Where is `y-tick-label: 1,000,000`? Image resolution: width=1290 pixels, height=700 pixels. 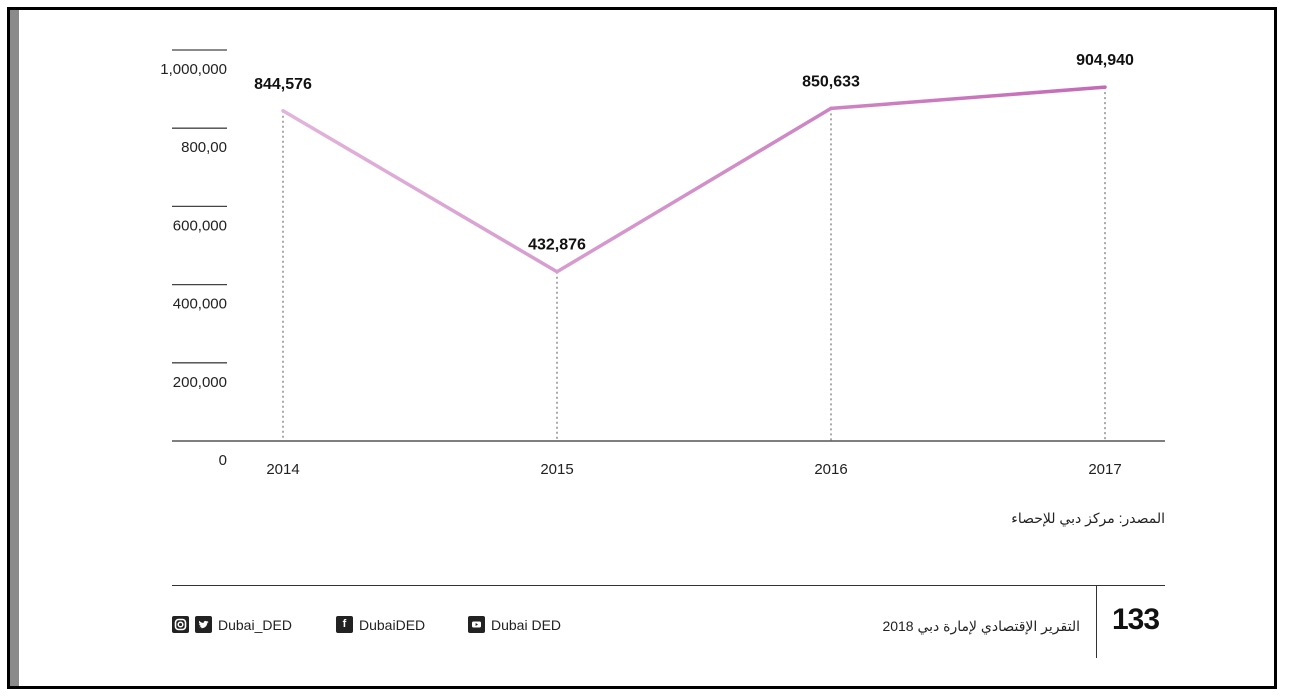
y-tick-label: 1,000,000 is located at coordinates (193, 69).